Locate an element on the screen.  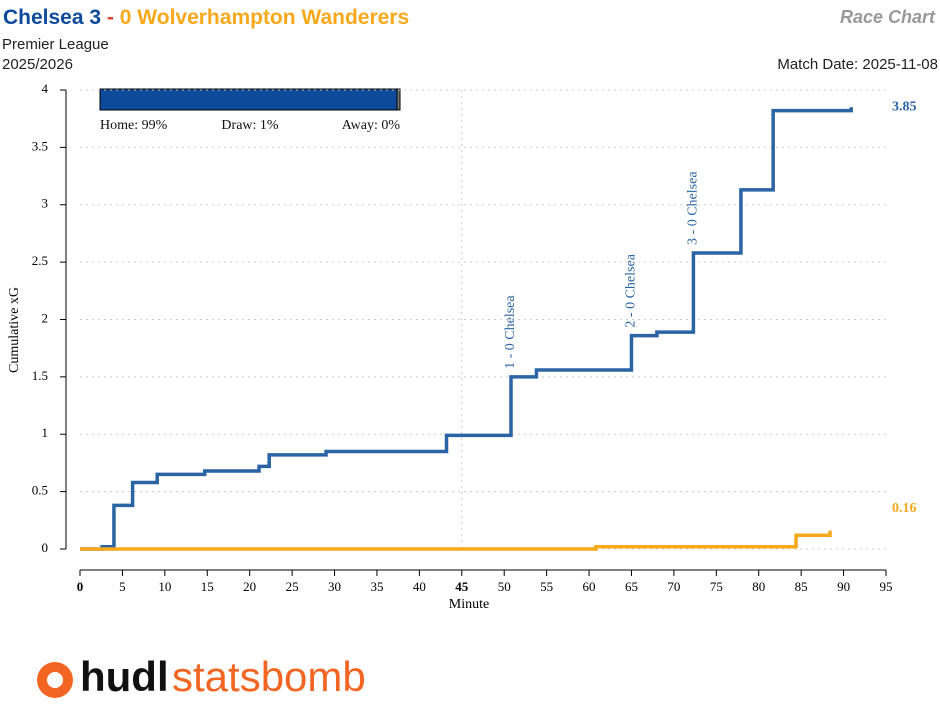
logo: hudl statsbomb is located at coordinates (201, 676).